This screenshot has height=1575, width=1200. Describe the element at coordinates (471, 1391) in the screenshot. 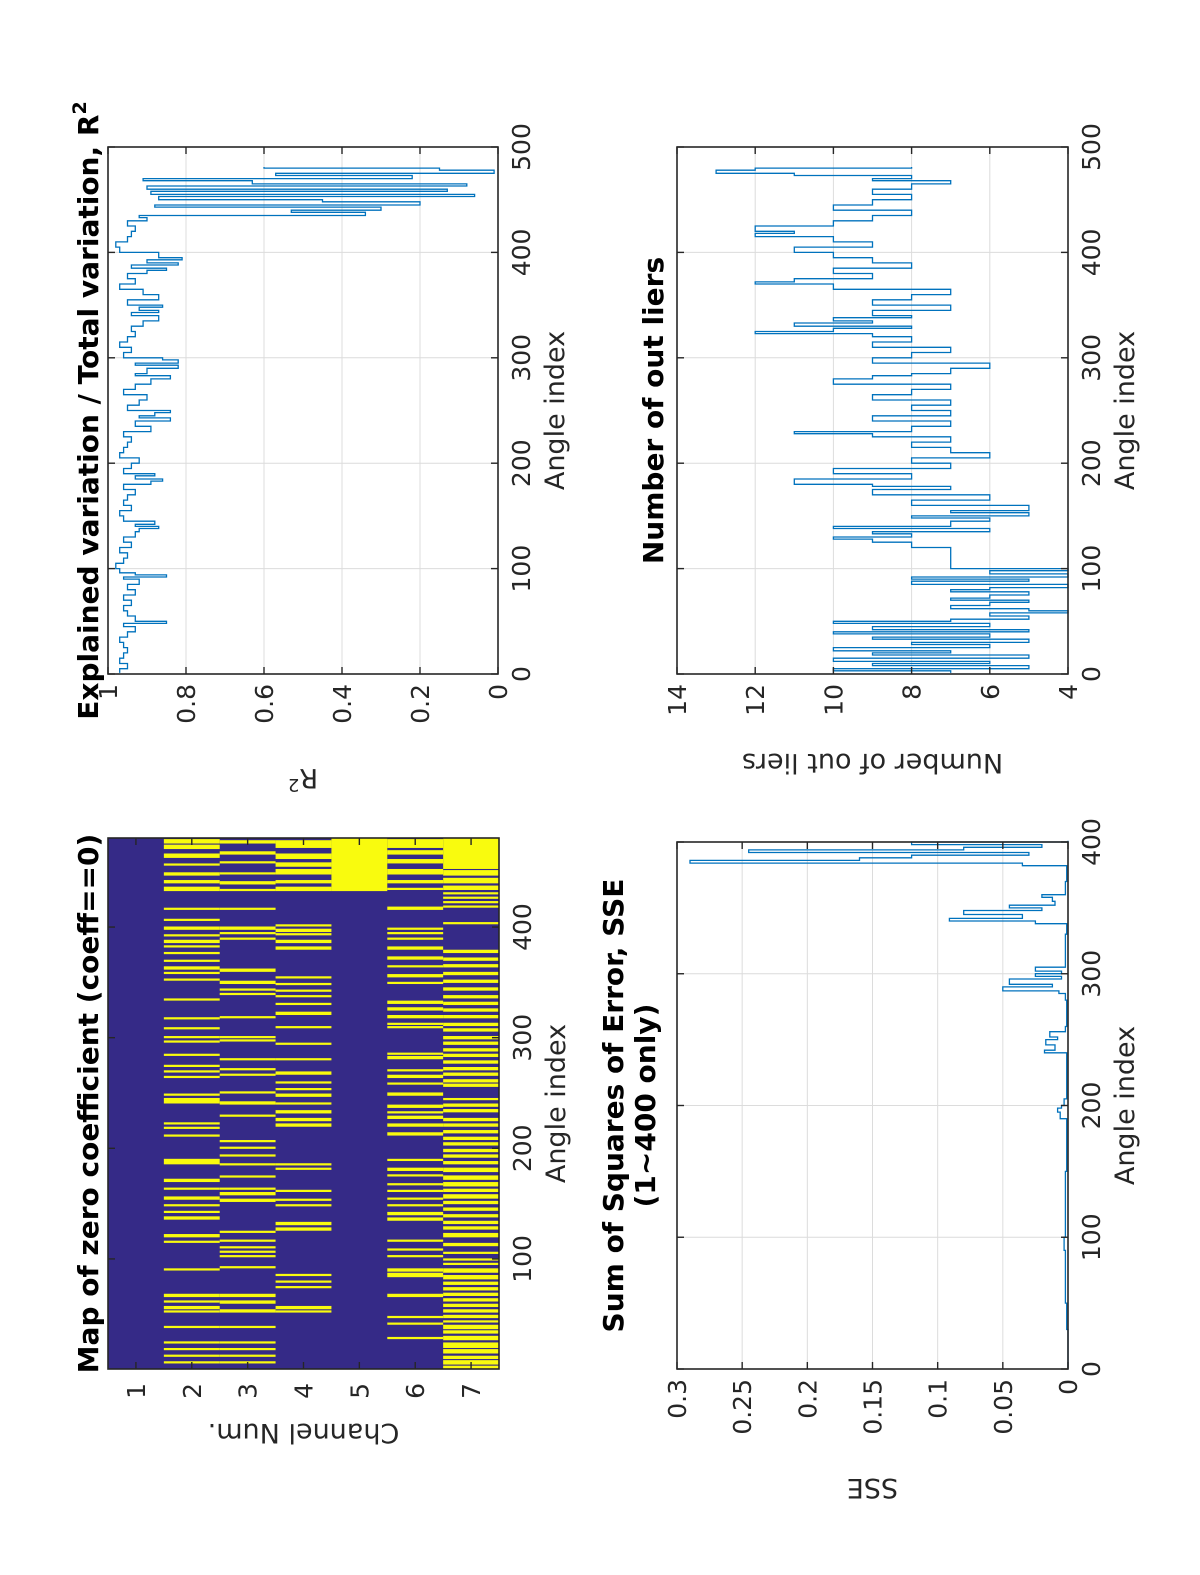

I see `y-tick-label: 7` at that location.